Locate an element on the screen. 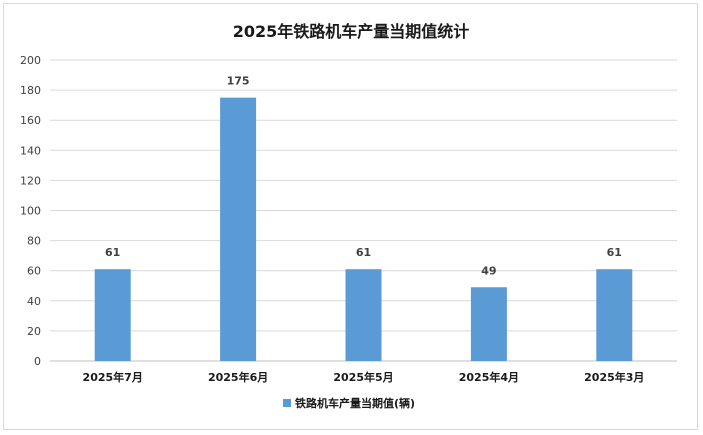  chart-title: 2025年铁路机车产量当期值统计 is located at coordinates (351, 31).